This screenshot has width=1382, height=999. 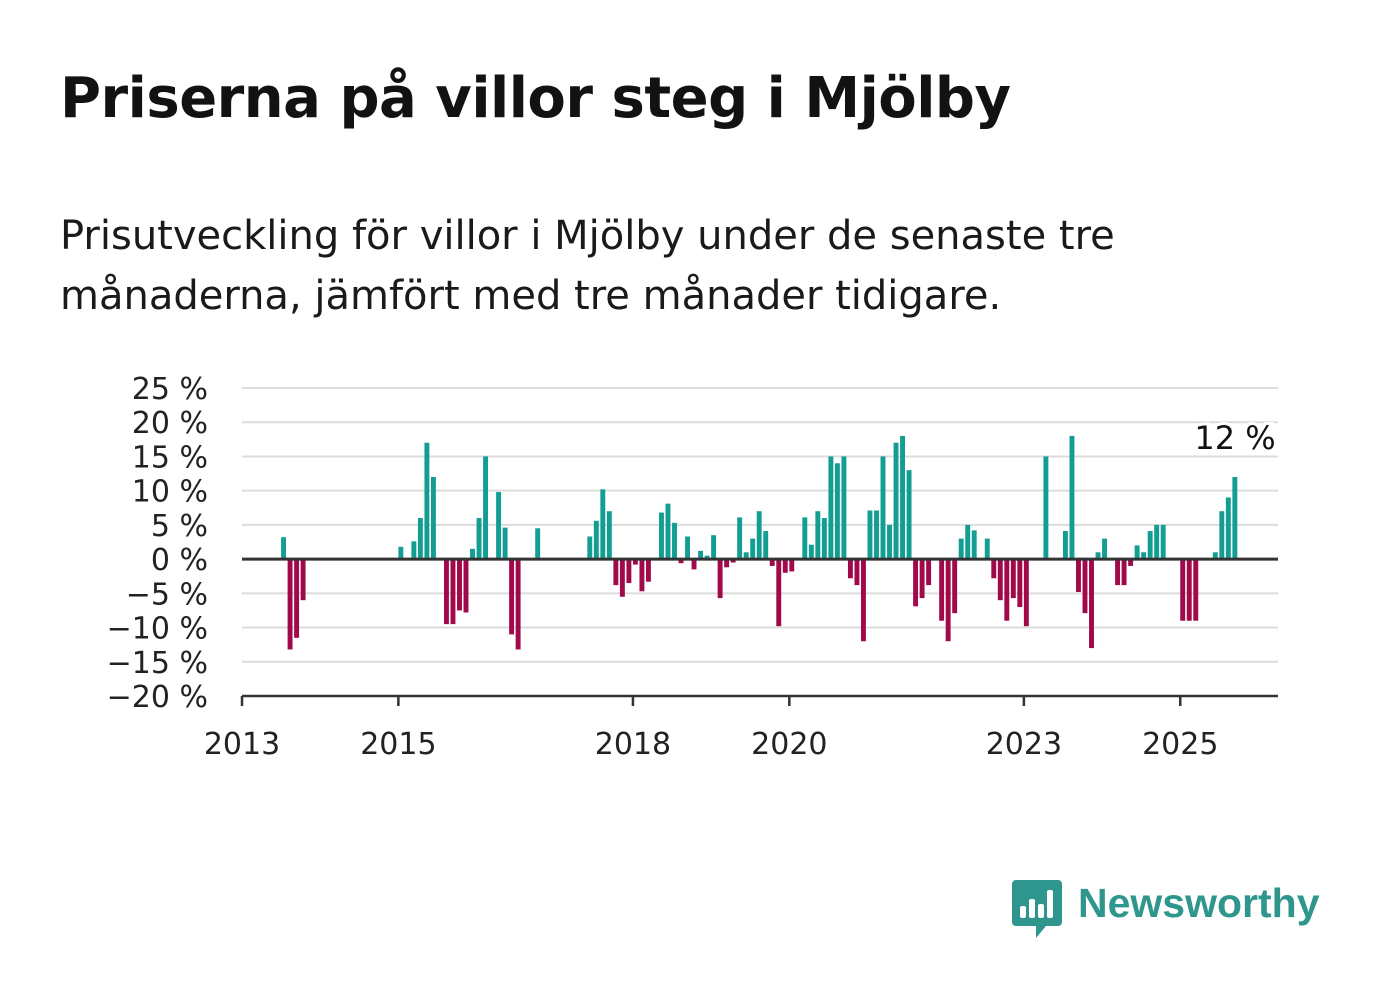 What do you see at coordinates (398, 744) in the screenshot?
I see `x-tick-label: 2015` at bounding box center [398, 744].